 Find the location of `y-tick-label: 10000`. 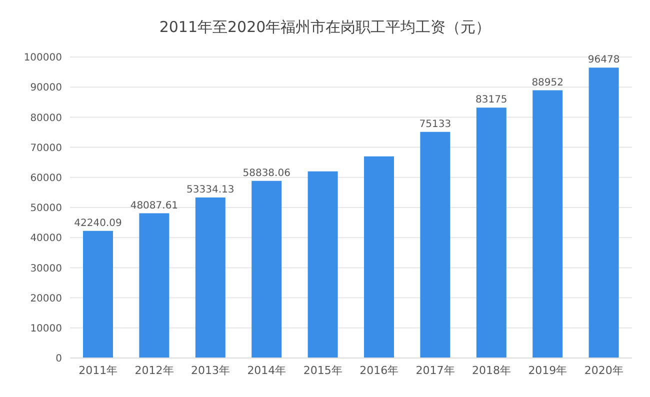

y-tick-label: 10000 is located at coordinates (46, 328).